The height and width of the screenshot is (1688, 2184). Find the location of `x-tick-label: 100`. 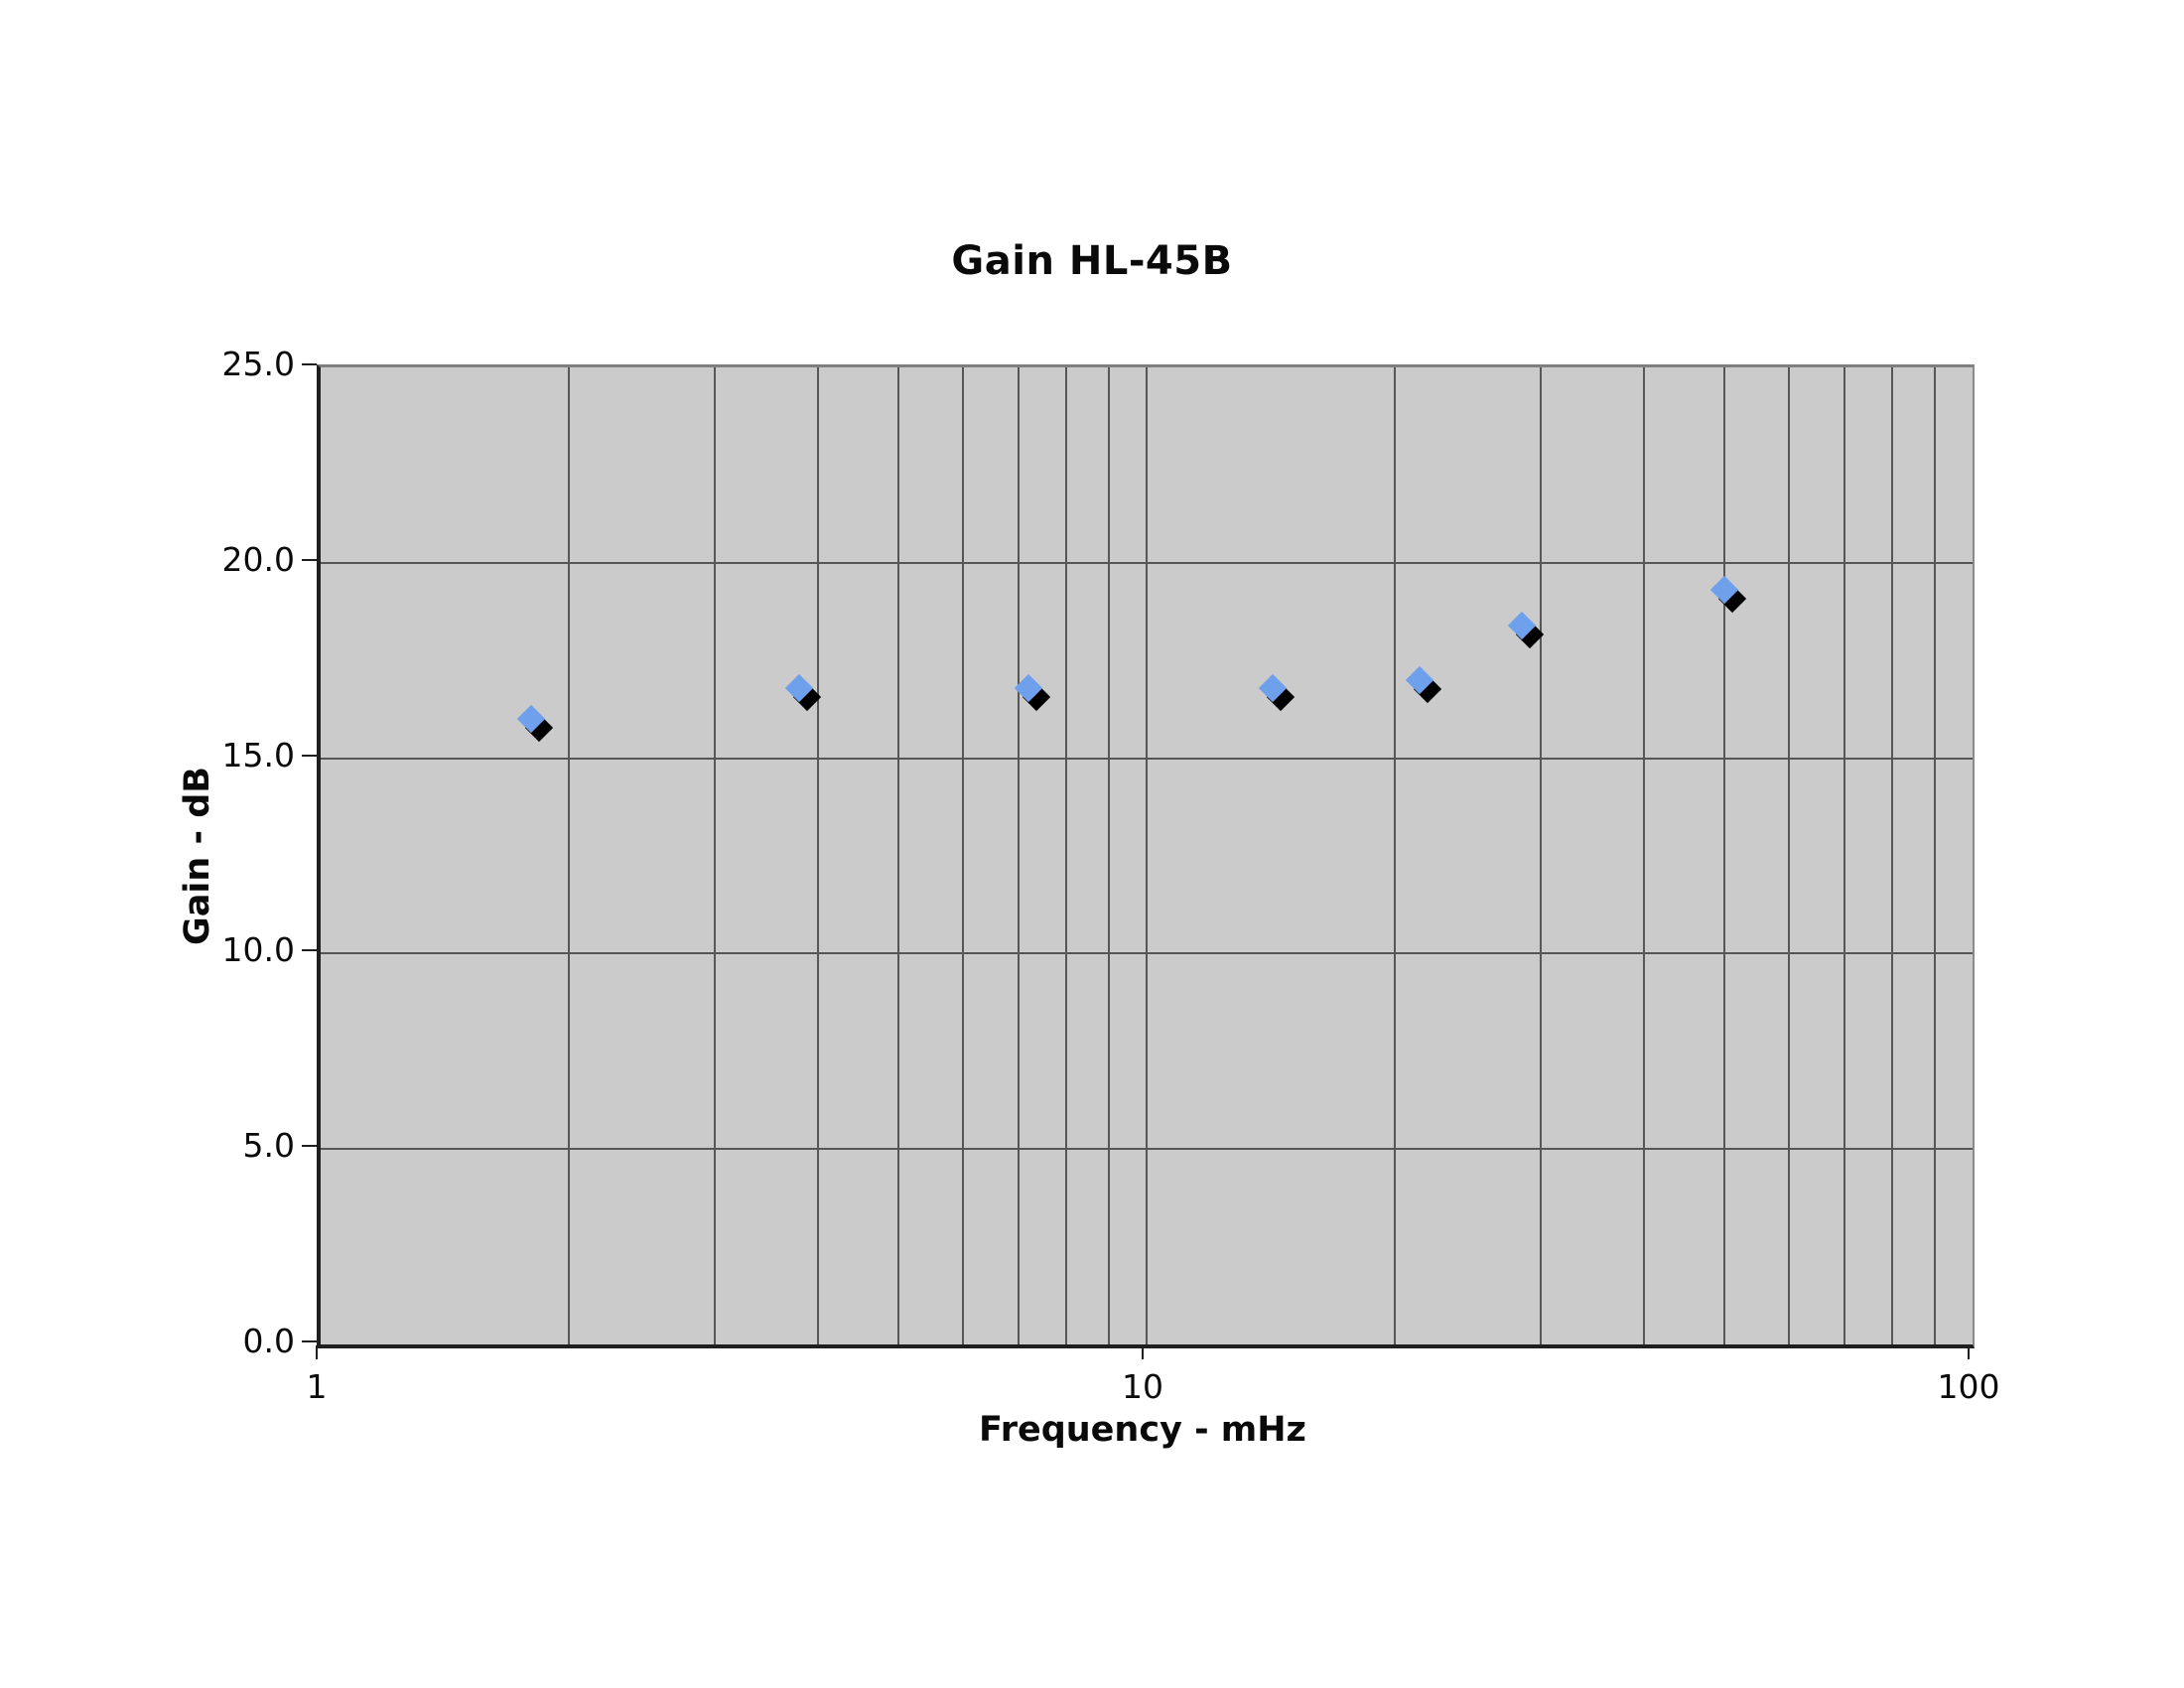

x-tick-label: 100 is located at coordinates (1968, 1386).